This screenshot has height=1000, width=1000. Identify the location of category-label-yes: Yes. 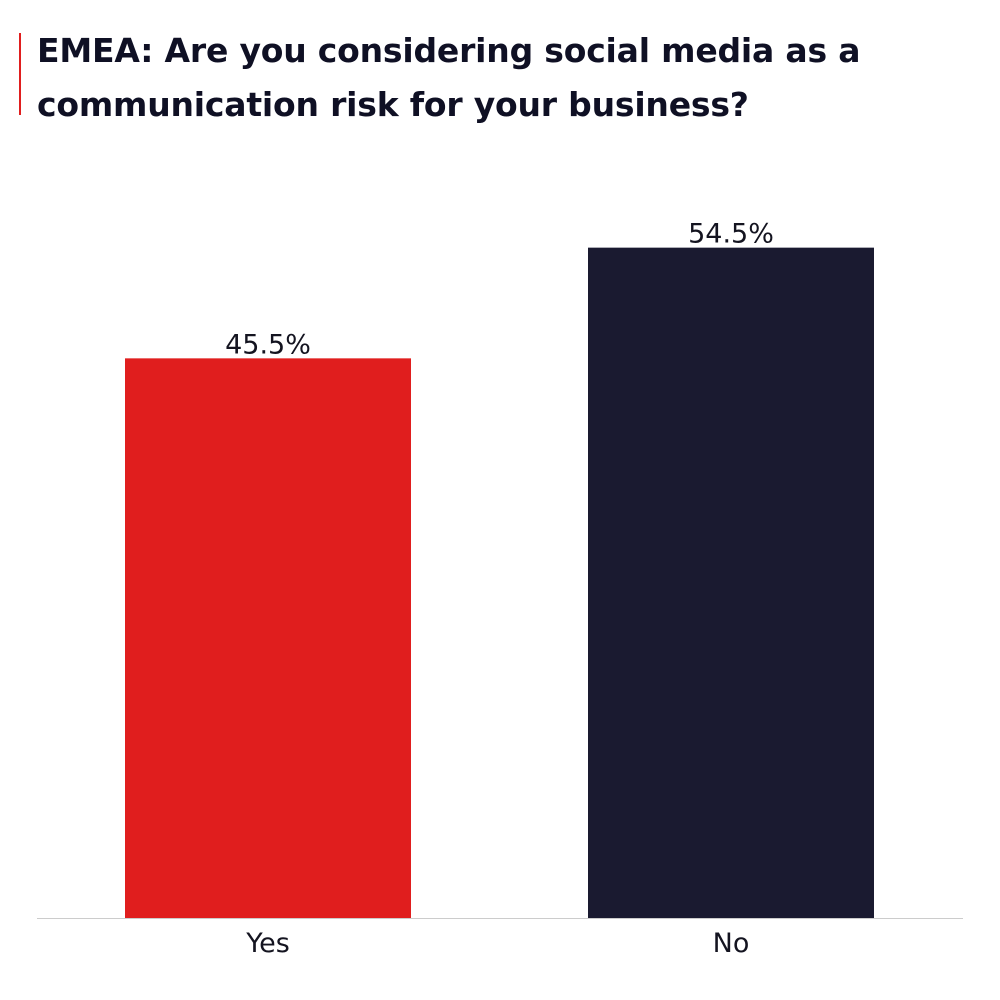
(267, 943).